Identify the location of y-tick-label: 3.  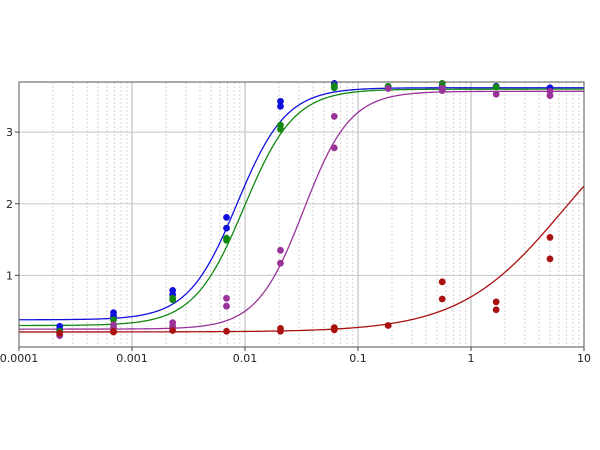
(9, 132).